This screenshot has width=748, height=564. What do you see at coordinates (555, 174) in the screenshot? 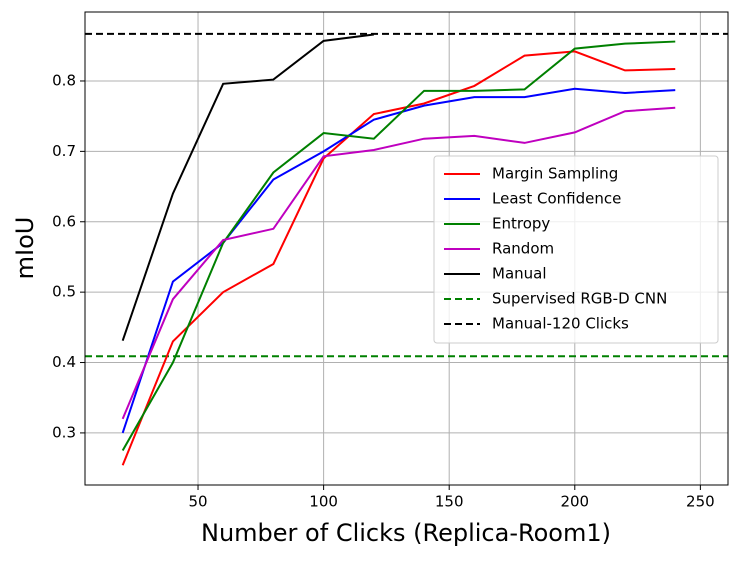
I see `legend-label: Margin Sampling` at bounding box center [555, 174].